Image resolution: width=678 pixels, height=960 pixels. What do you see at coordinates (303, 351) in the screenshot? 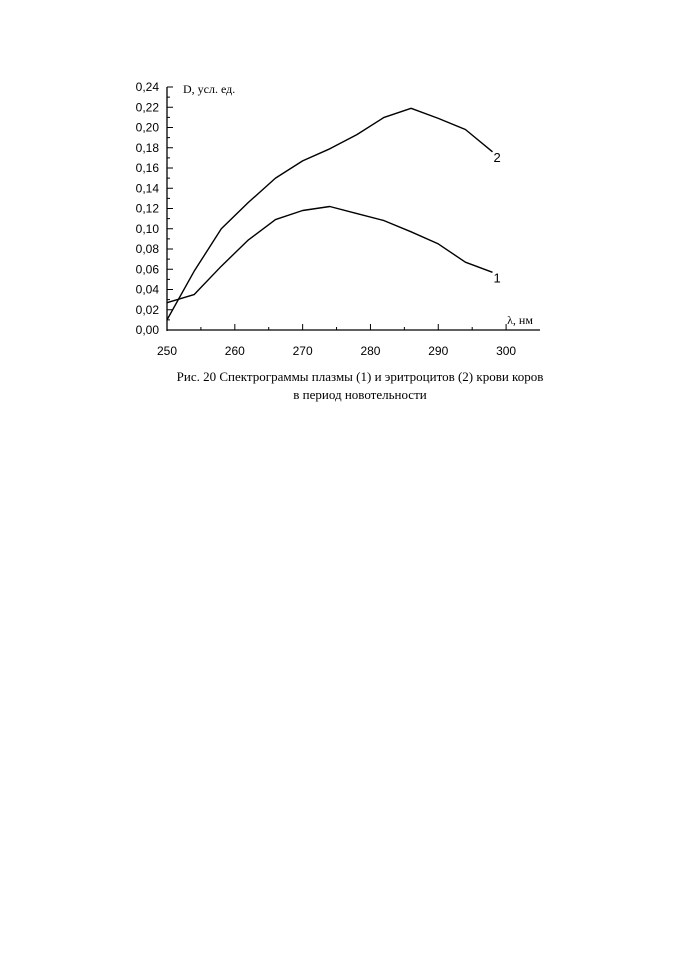
I see `x-tick-label: 270` at bounding box center [303, 351].